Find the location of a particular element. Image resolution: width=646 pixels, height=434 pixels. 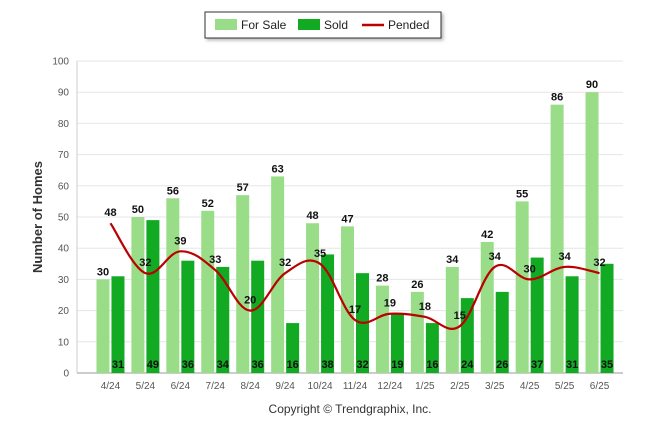

data-label-sold: 38 is located at coordinates (327, 365).